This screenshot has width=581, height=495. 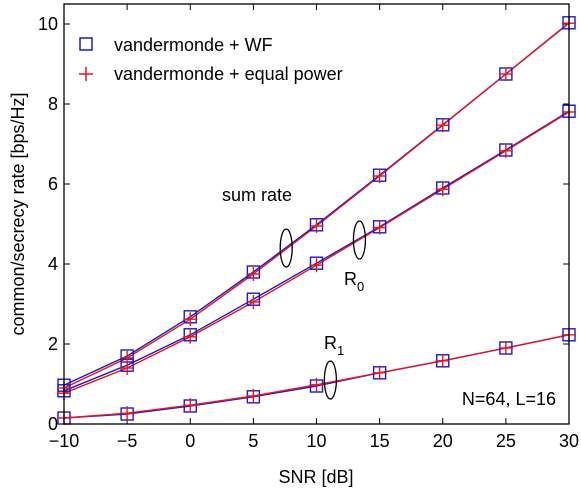 I want to click on x-tick-label: 25, so click(x=506, y=441).